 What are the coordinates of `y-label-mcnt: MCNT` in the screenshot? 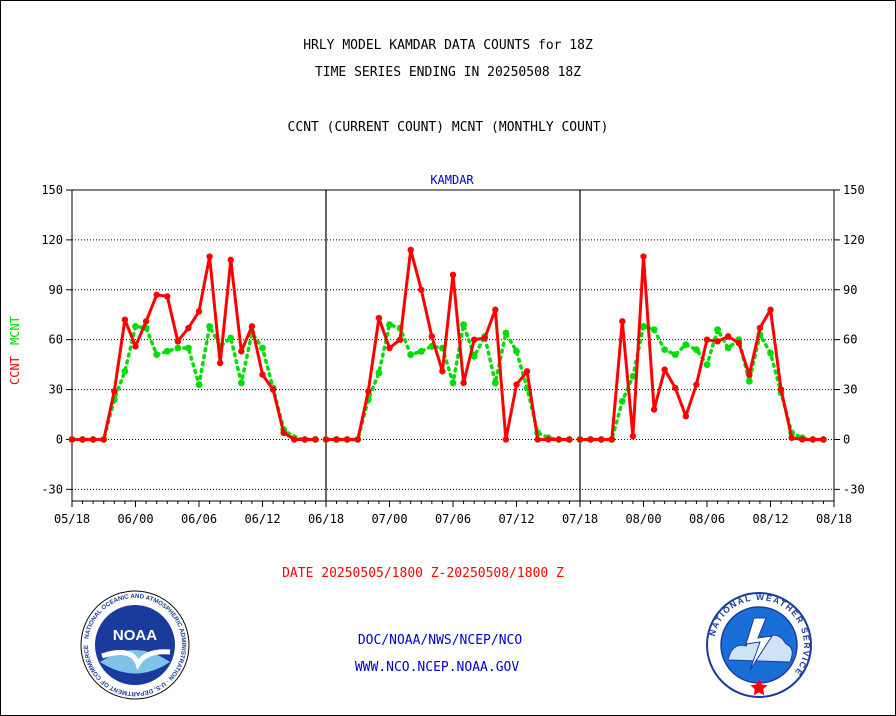 It's located at (15, 330).